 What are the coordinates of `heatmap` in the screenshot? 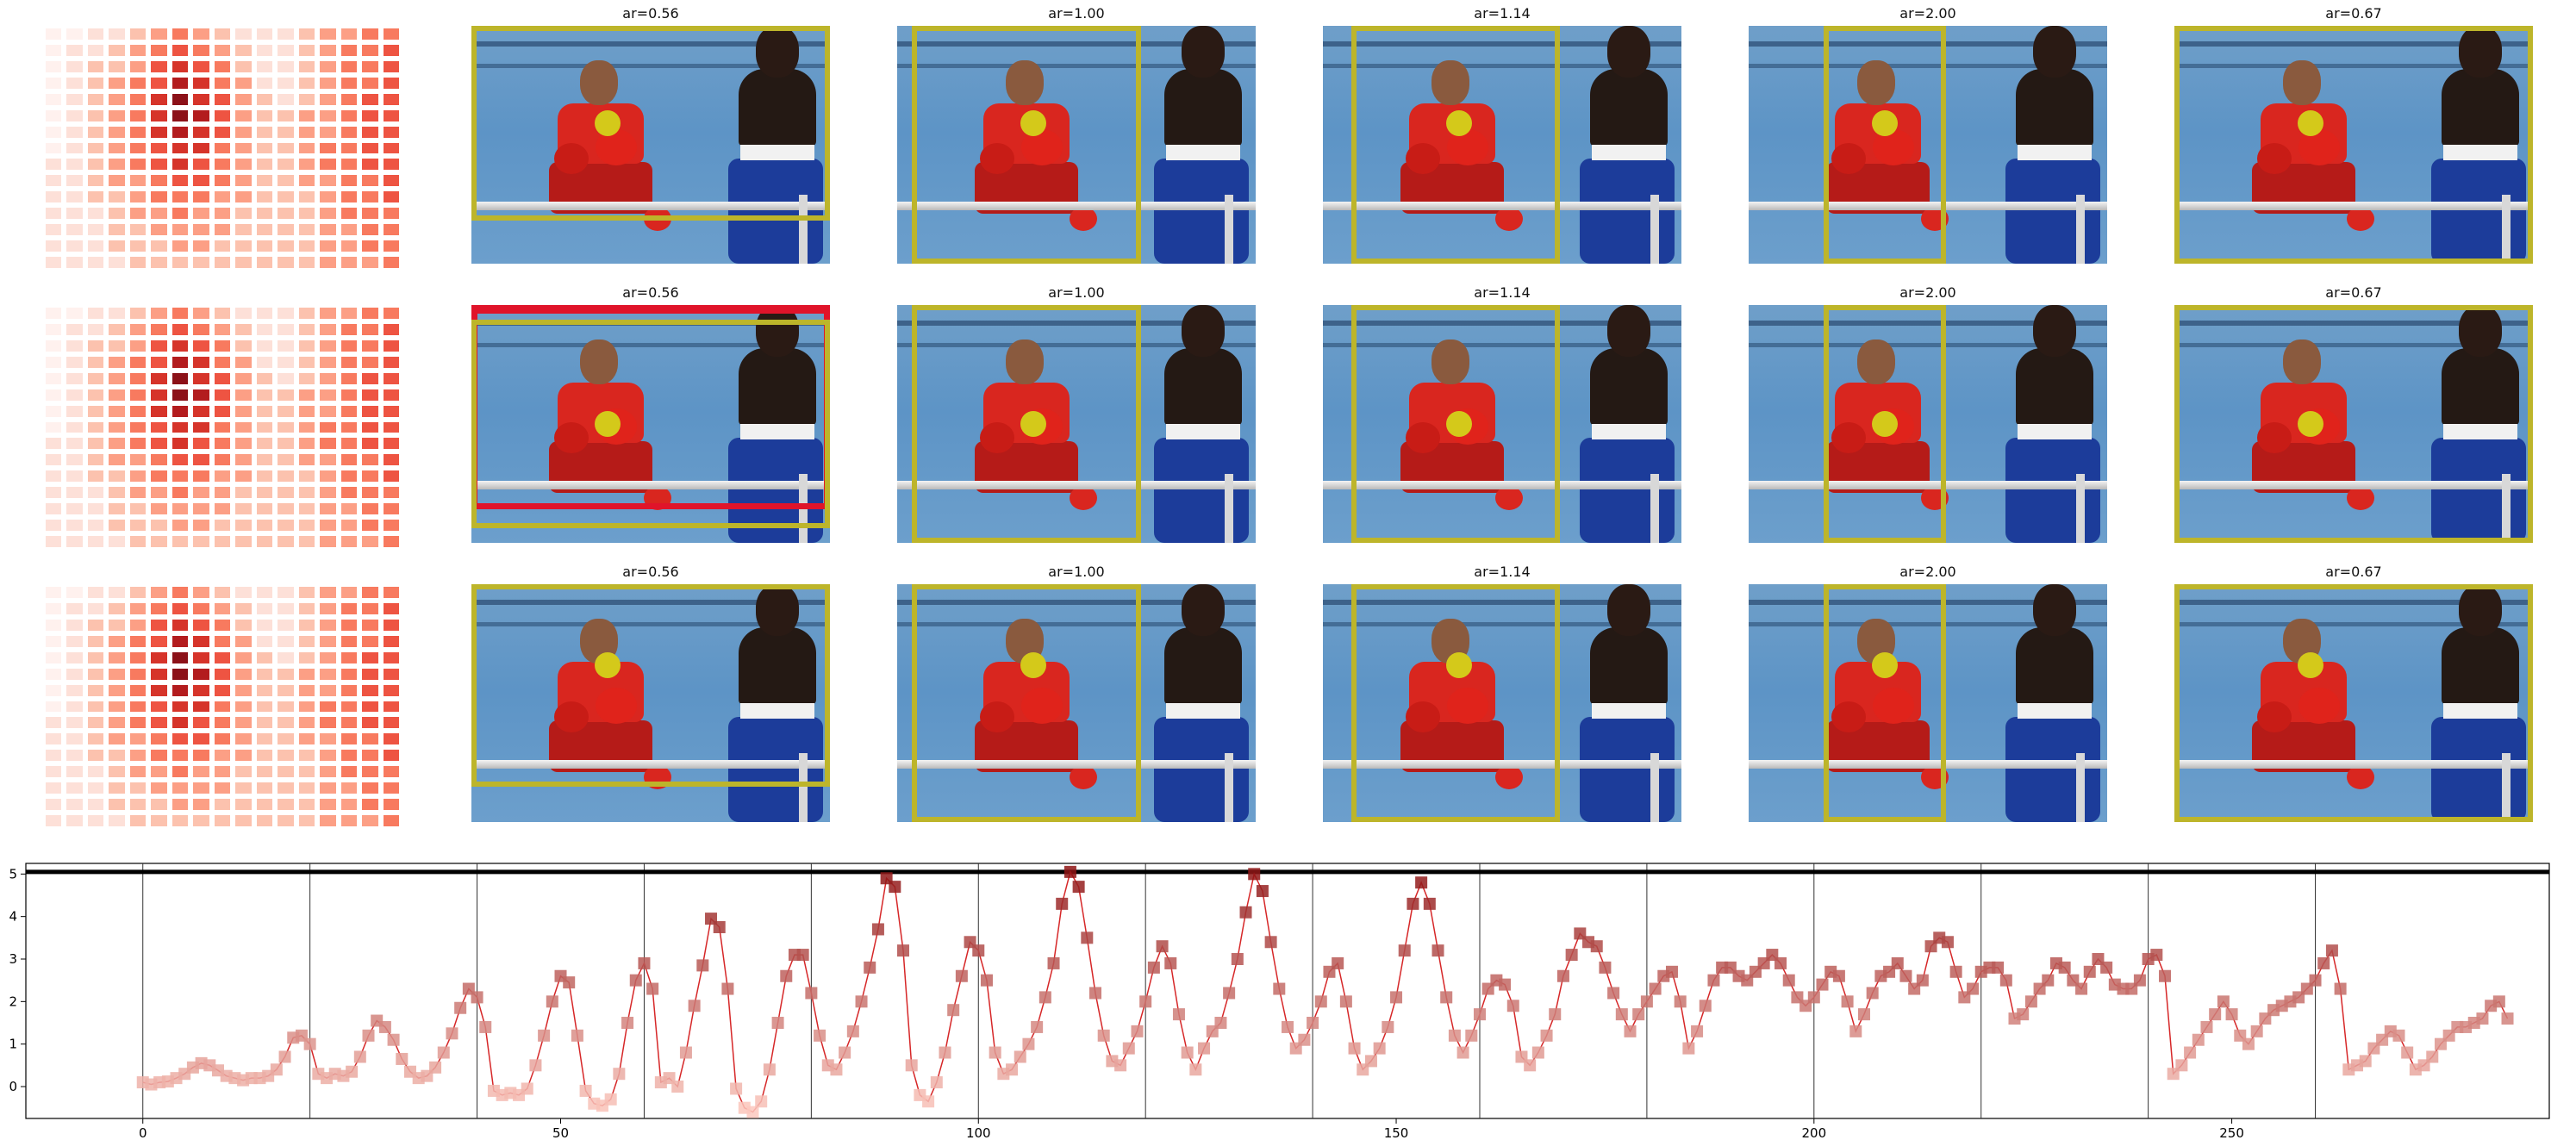 It's located at (222, 706).